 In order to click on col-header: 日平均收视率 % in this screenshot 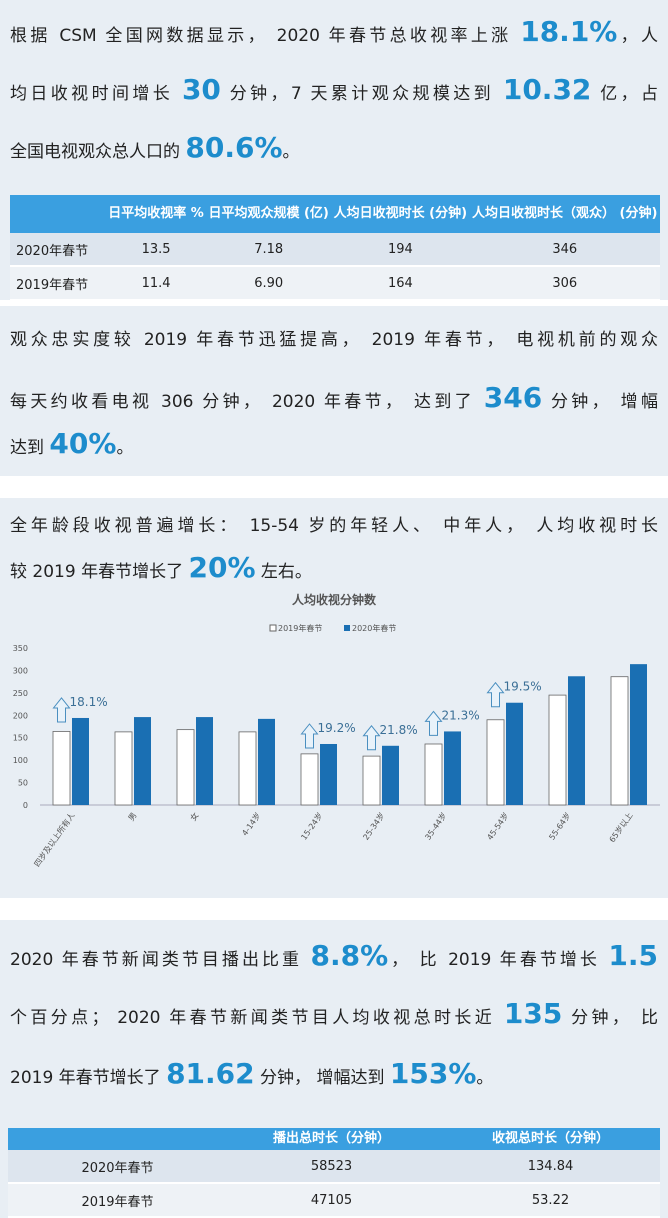, I will do `click(156, 214)`.